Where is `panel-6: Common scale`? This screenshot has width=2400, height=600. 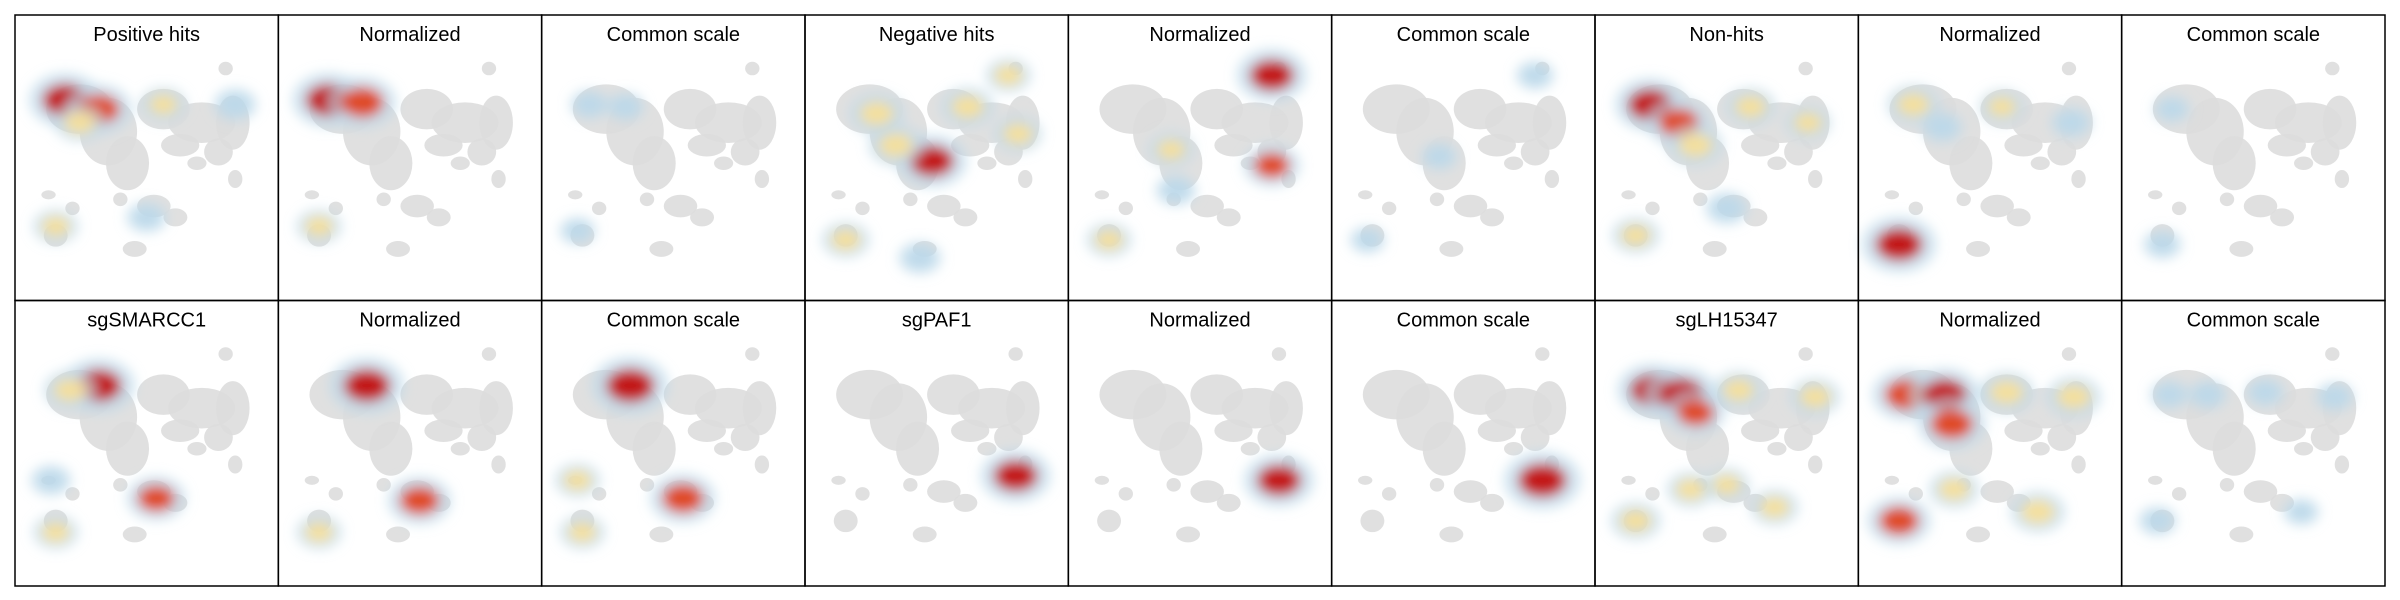
panel-6: Common scale is located at coordinates (1463, 158).